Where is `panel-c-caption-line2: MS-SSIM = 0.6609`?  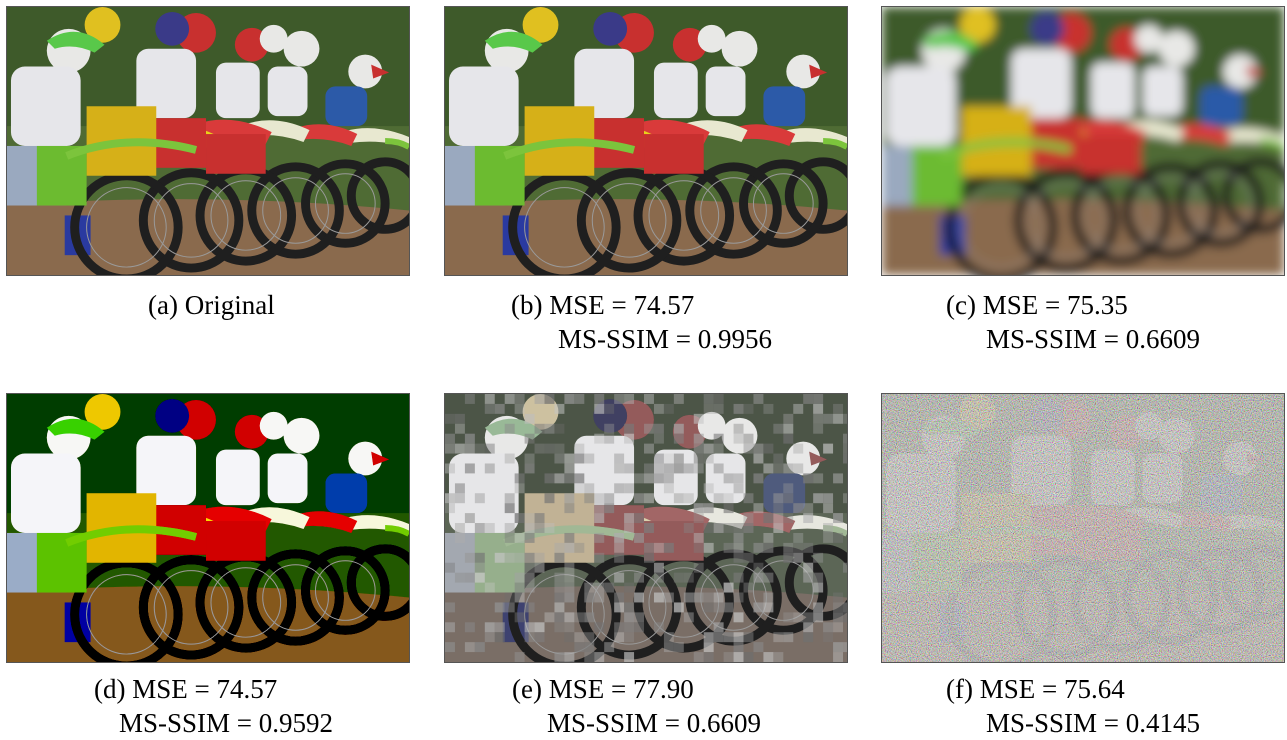
panel-c-caption-line2: MS-SSIM = 0.6609 is located at coordinates (1093, 339).